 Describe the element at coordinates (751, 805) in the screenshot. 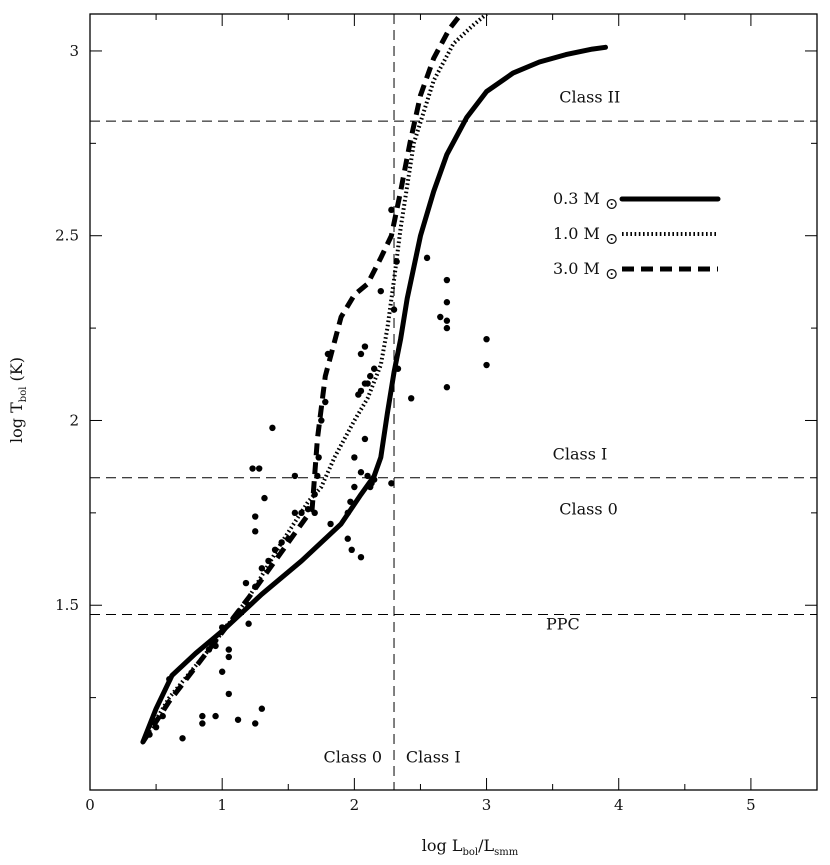

I see `x-tick-label: 5` at that location.